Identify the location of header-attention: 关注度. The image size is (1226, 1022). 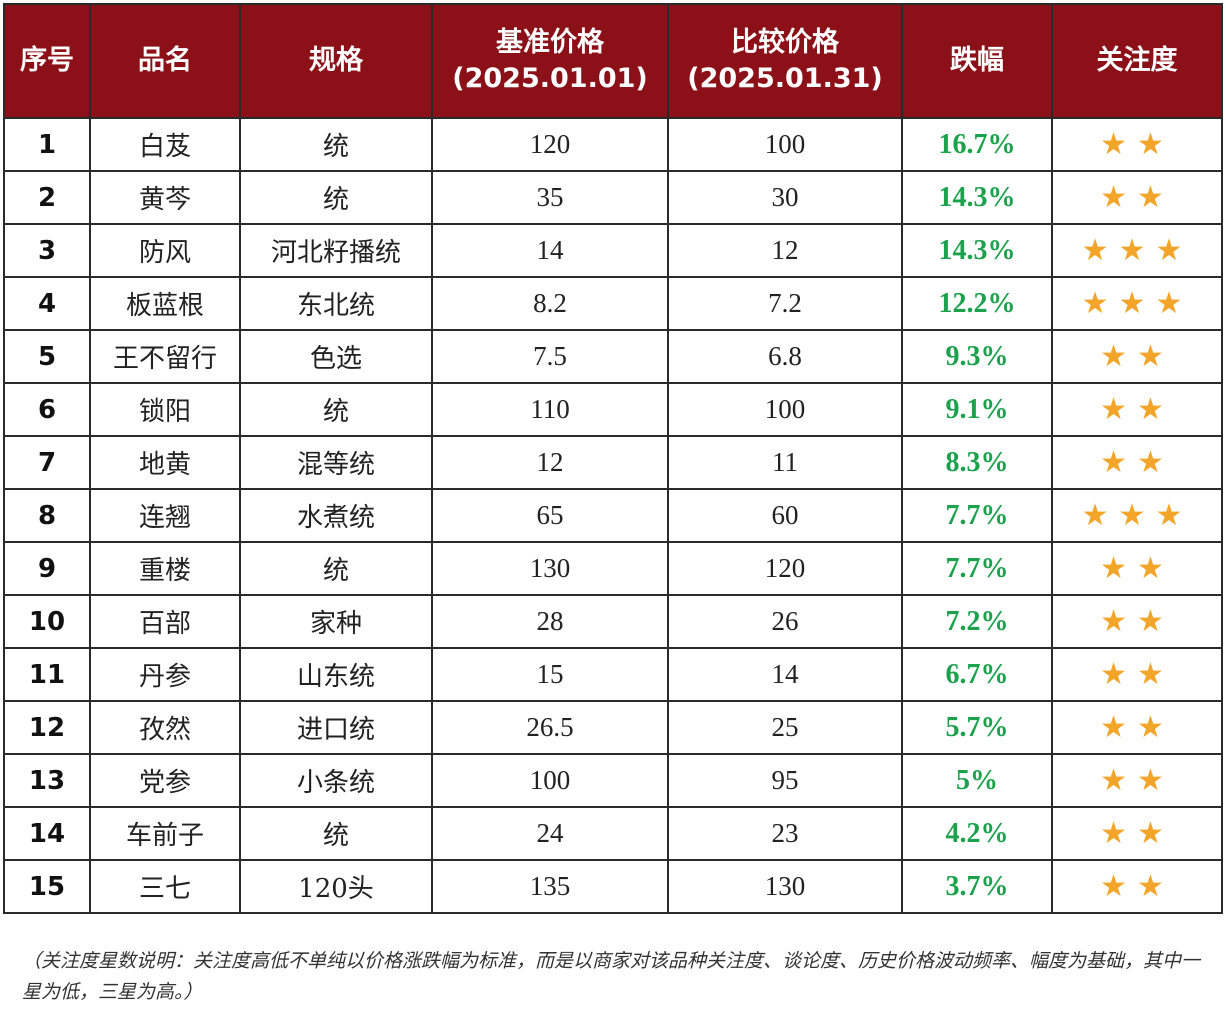
(1137, 61).